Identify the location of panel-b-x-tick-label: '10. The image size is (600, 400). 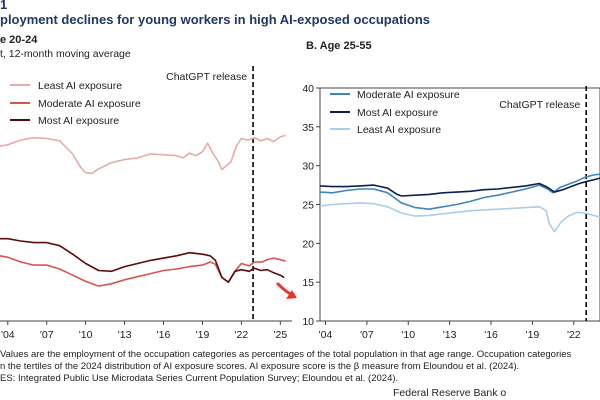
(408, 335).